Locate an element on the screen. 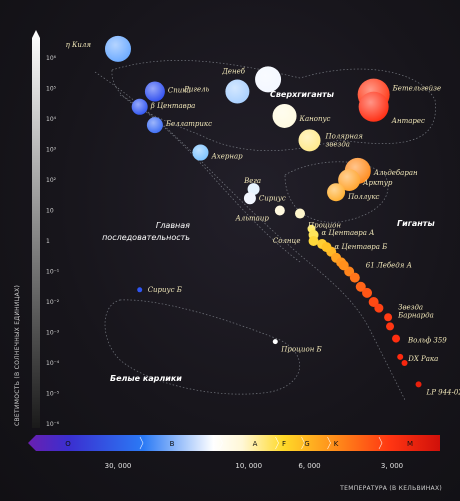 The image size is (460, 501). star-label: DX Рака is located at coordinates (422, 359).